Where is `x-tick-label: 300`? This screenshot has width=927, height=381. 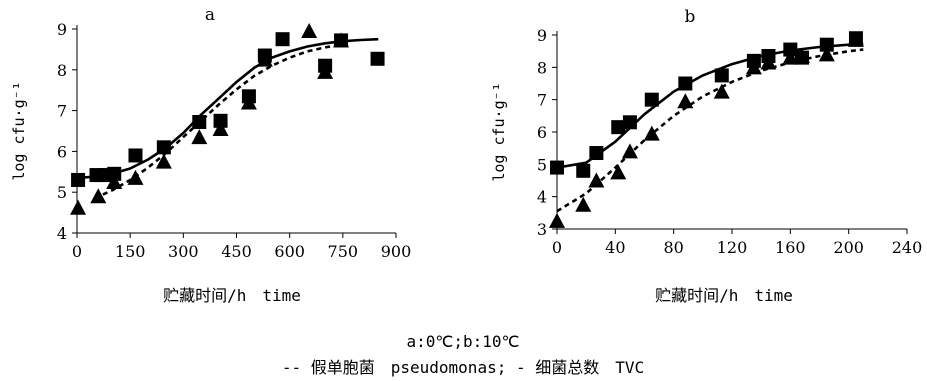 x-tick-label: 300 is located at coordinates (183, 251).